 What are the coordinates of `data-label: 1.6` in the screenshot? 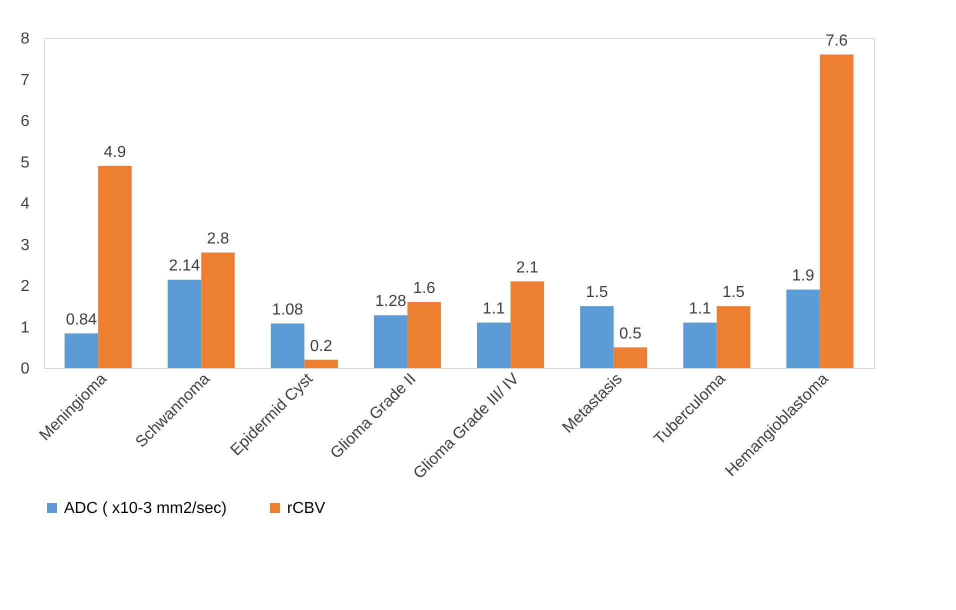 It's located at (424, 288).